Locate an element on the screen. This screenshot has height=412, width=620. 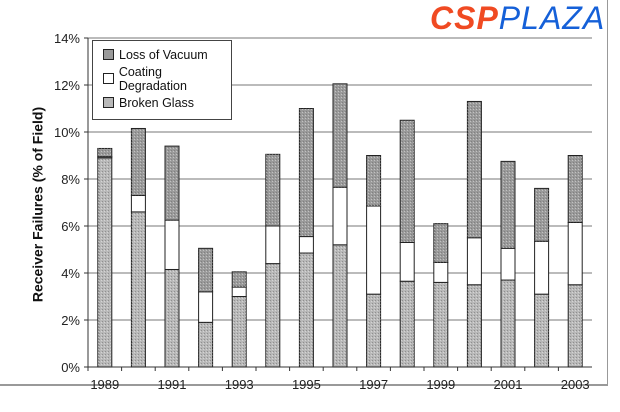
watermark-part2: PLAZA is located at coordinates (552, 18).